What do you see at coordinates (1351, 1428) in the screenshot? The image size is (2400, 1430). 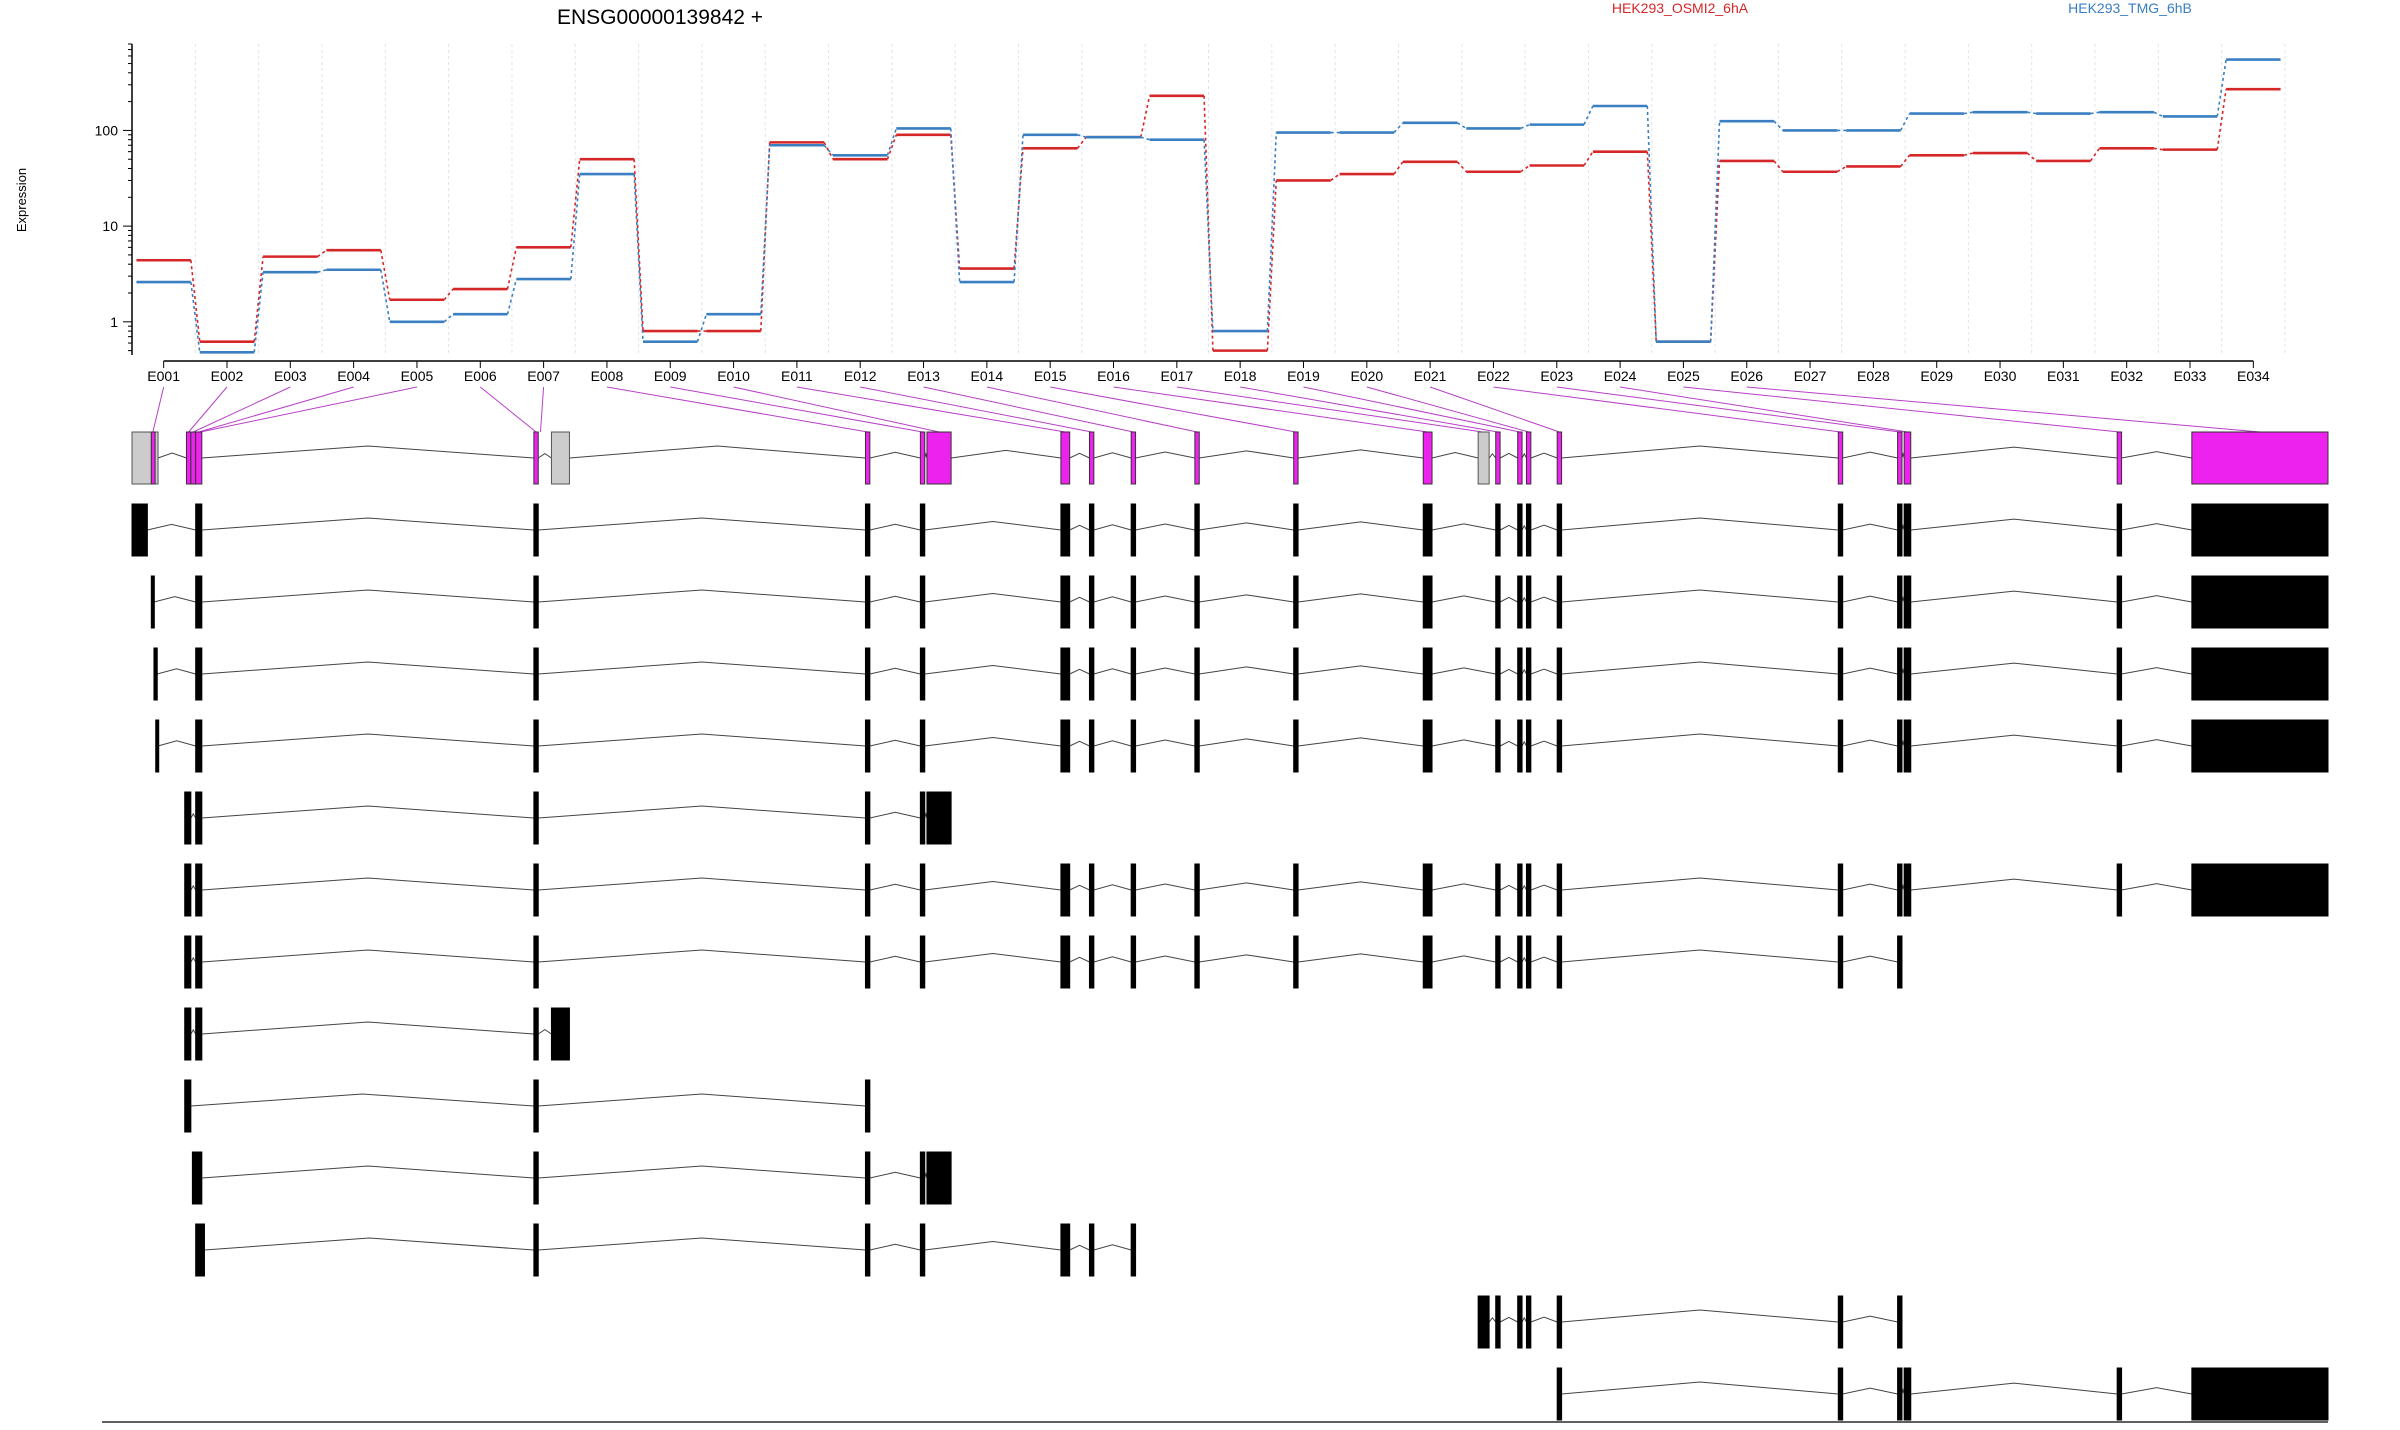 I see `genomic-tick-label: 113240924` at bounding box center [1351, 1428].